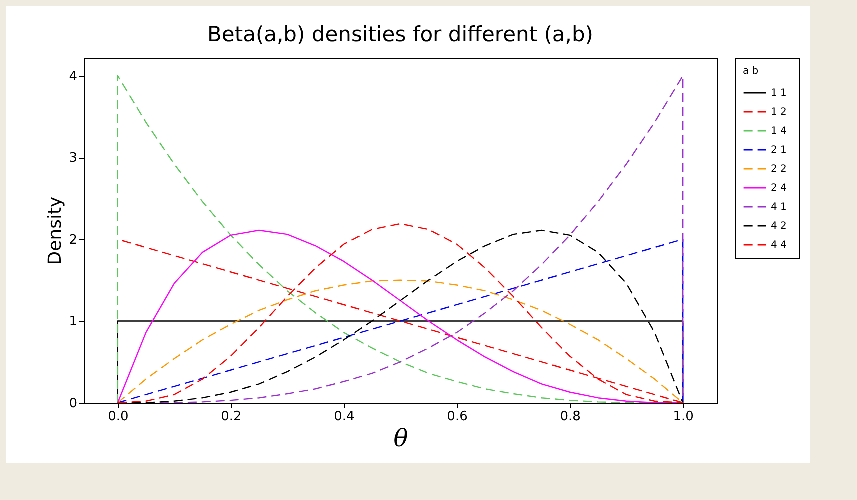 This screenshot has width=857, height=500. What do you see at coordinates (401, 438) in the screenshot?
I see `x-axis-title: θ` at bounding box center [401, 438].